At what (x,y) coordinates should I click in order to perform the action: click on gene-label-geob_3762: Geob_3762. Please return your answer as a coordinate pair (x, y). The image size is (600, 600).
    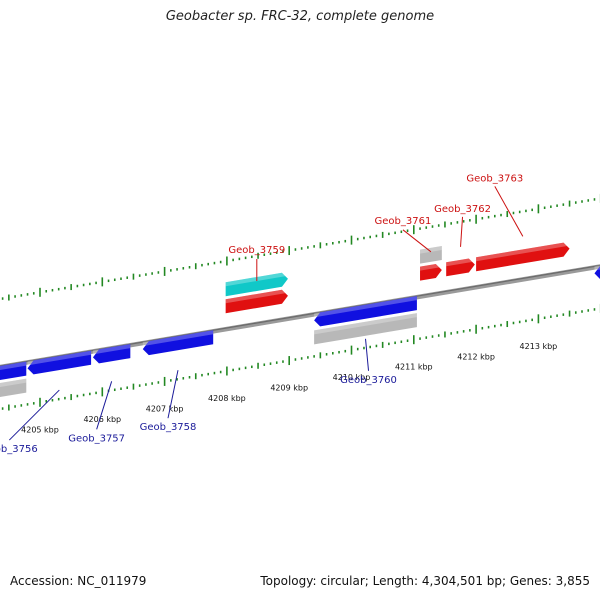
    Looking at the image, I should click on (462, 209).